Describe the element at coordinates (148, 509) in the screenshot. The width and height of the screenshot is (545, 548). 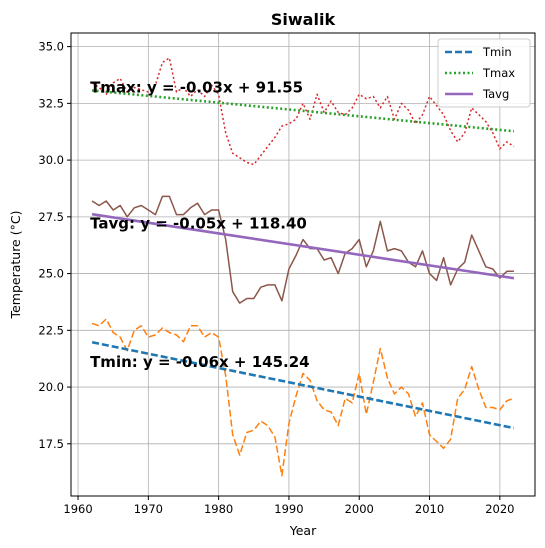
I see `x-tick-label: 1970` at that location.